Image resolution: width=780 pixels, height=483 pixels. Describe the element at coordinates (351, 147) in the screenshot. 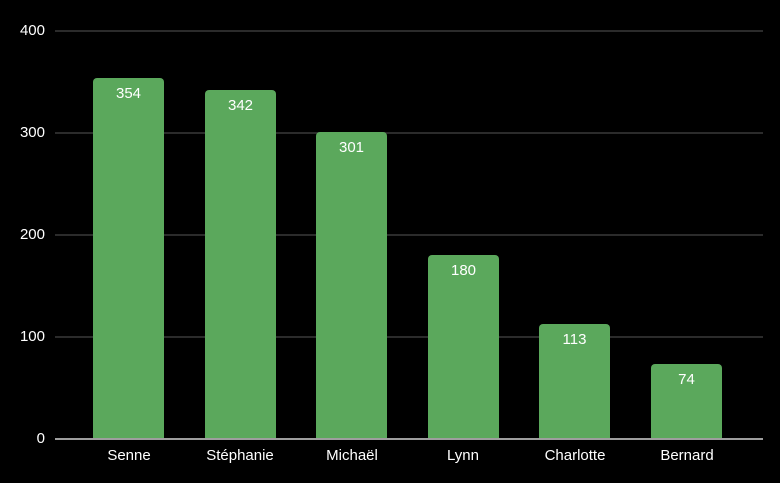

I see `bar-value-label-michael: 301` at that location.